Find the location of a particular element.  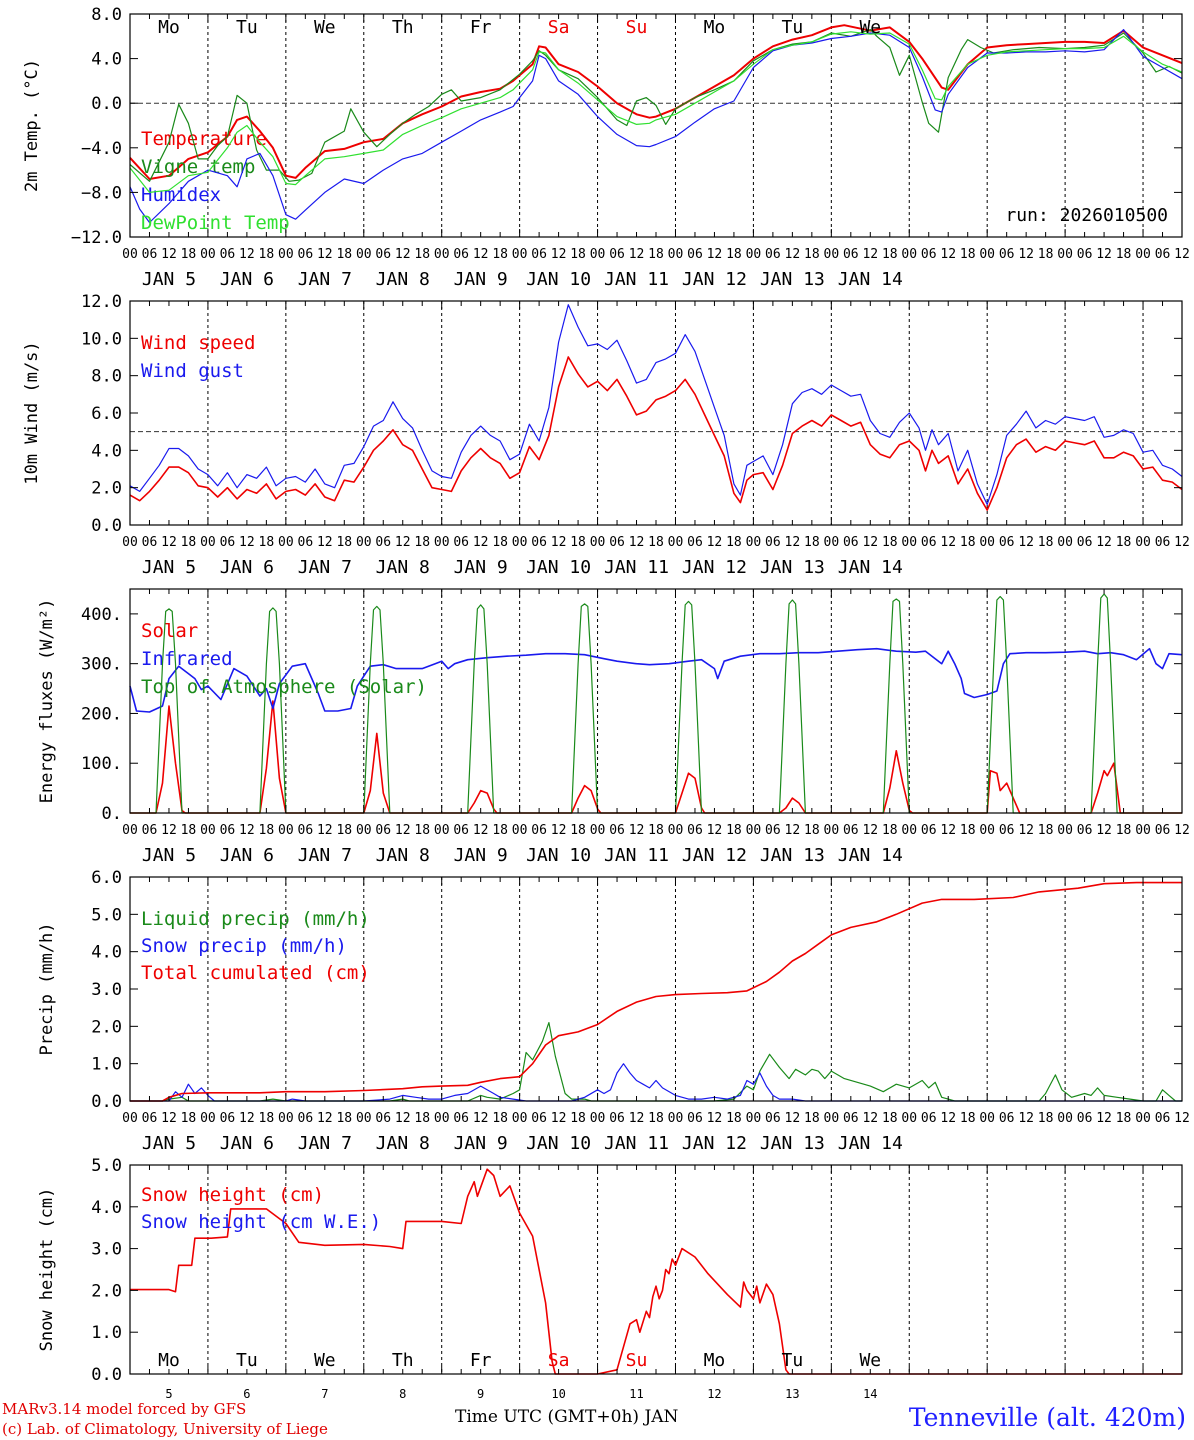

temp-day-label: JAN 11 is located at coordinates (636, 279).